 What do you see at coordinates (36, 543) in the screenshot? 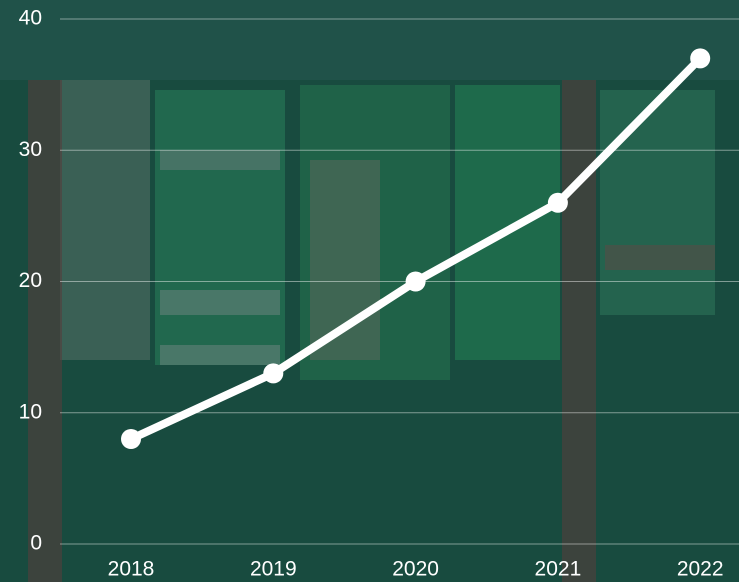
I see `y-tick-label: 0` at bounding box center [36, 543].